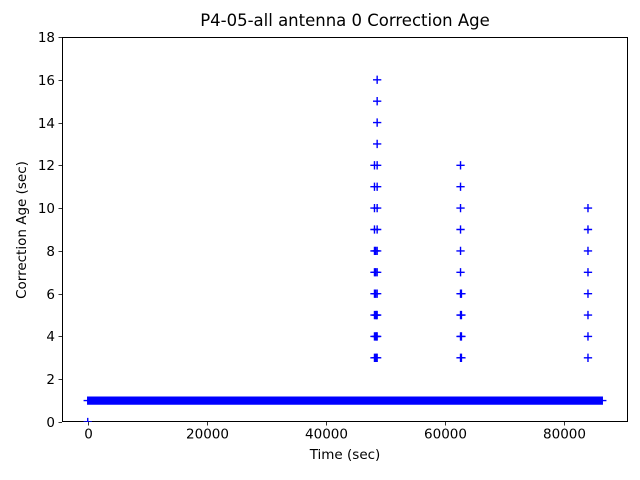 This screenshot has width=640, height=480. I want to click on y-tick-label: 0, so click(50, 423).